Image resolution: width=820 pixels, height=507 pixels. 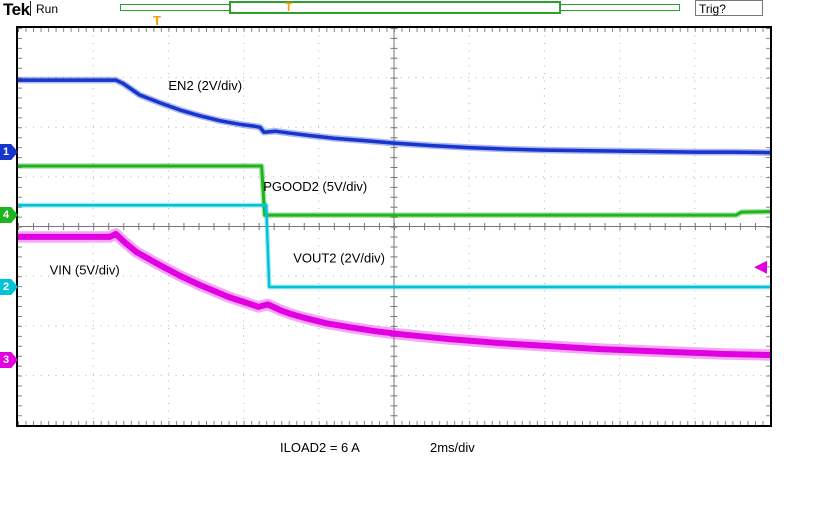 I want to click on channel-marker-2: 2, so click(x=9, y=287).